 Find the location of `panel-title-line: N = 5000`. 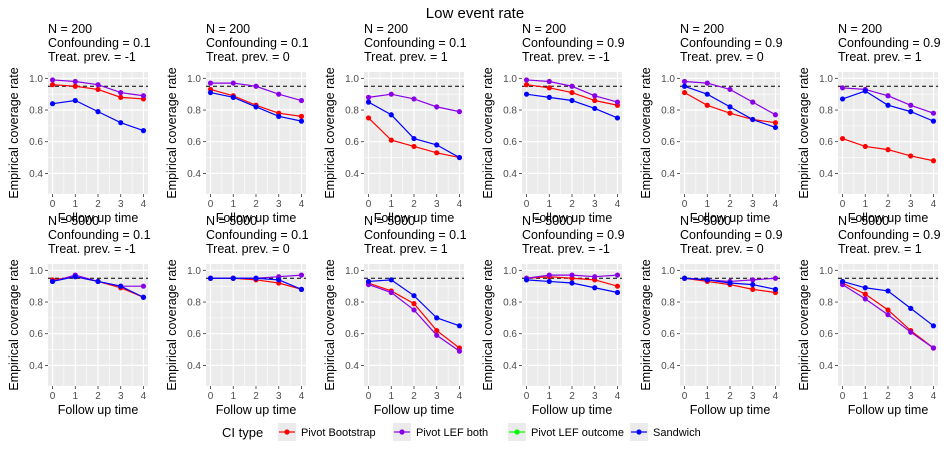

panel-title-line: N = 5000 is located at coordinates (389, 221).